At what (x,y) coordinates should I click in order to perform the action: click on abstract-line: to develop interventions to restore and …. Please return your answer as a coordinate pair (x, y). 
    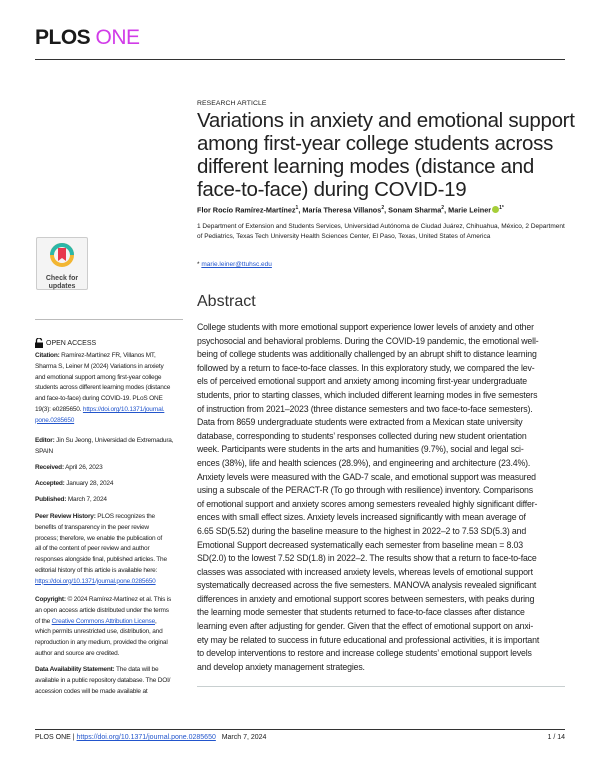
    Looking at the image, I should click on (364, 653).